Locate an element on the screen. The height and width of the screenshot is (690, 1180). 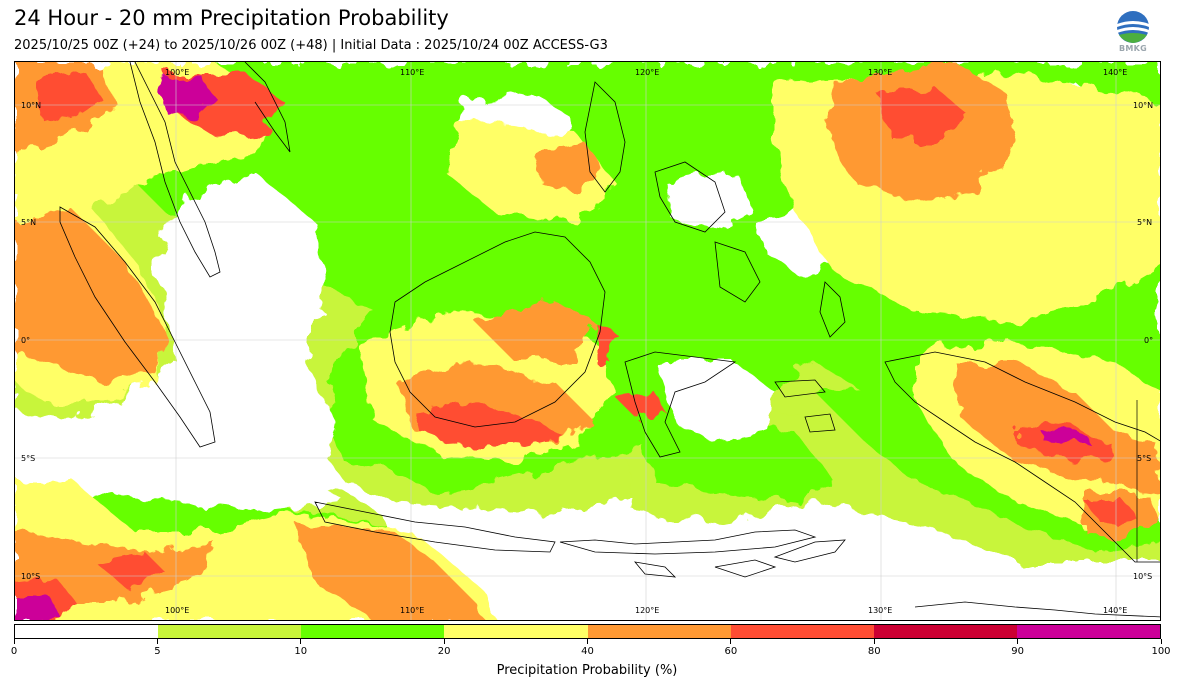
colorbar-tick-label: 5 is located at coordinates (157, 651).